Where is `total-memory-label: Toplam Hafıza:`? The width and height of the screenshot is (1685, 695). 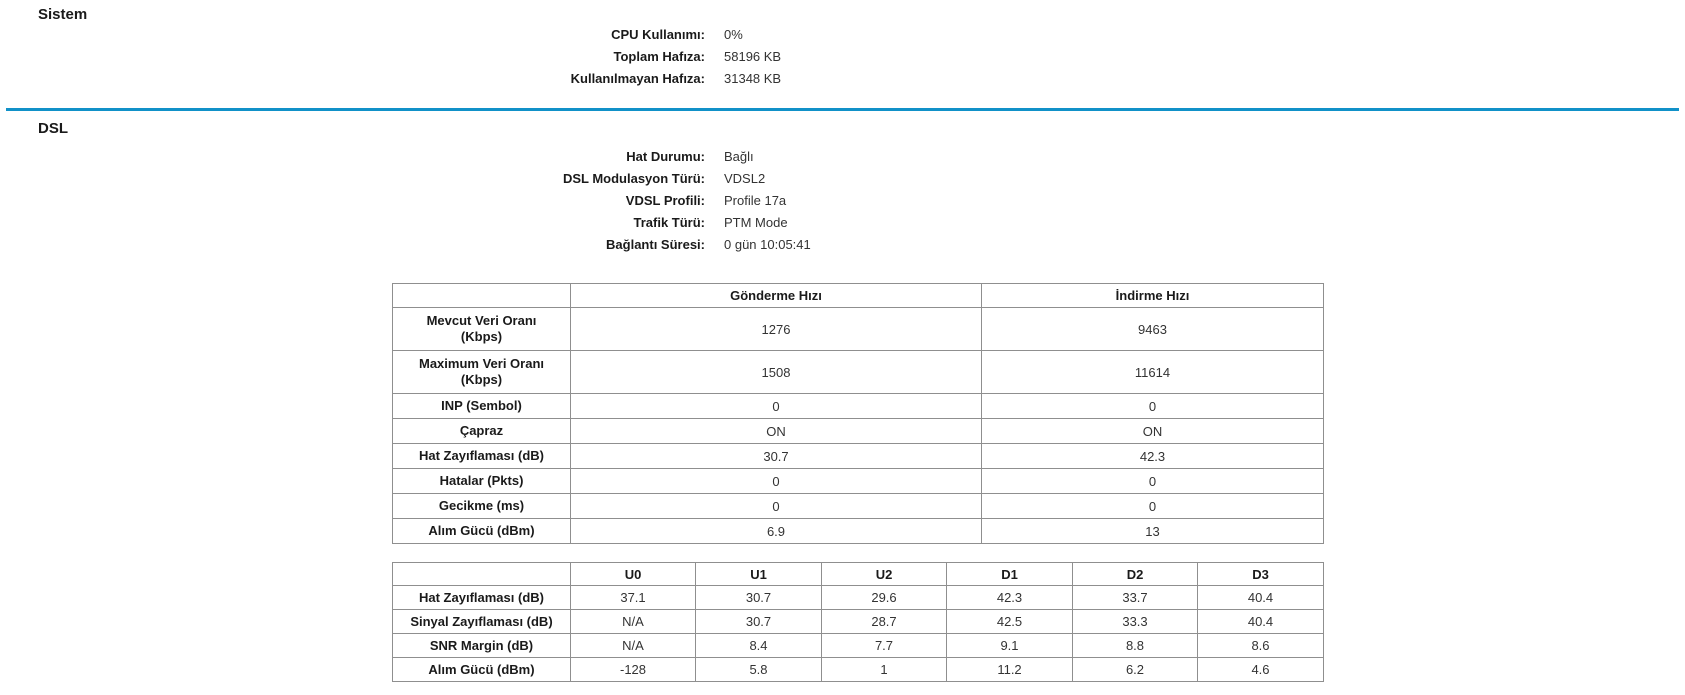 total-memory-label: Toplam Hafıza: is located at coordinates (659, 56).